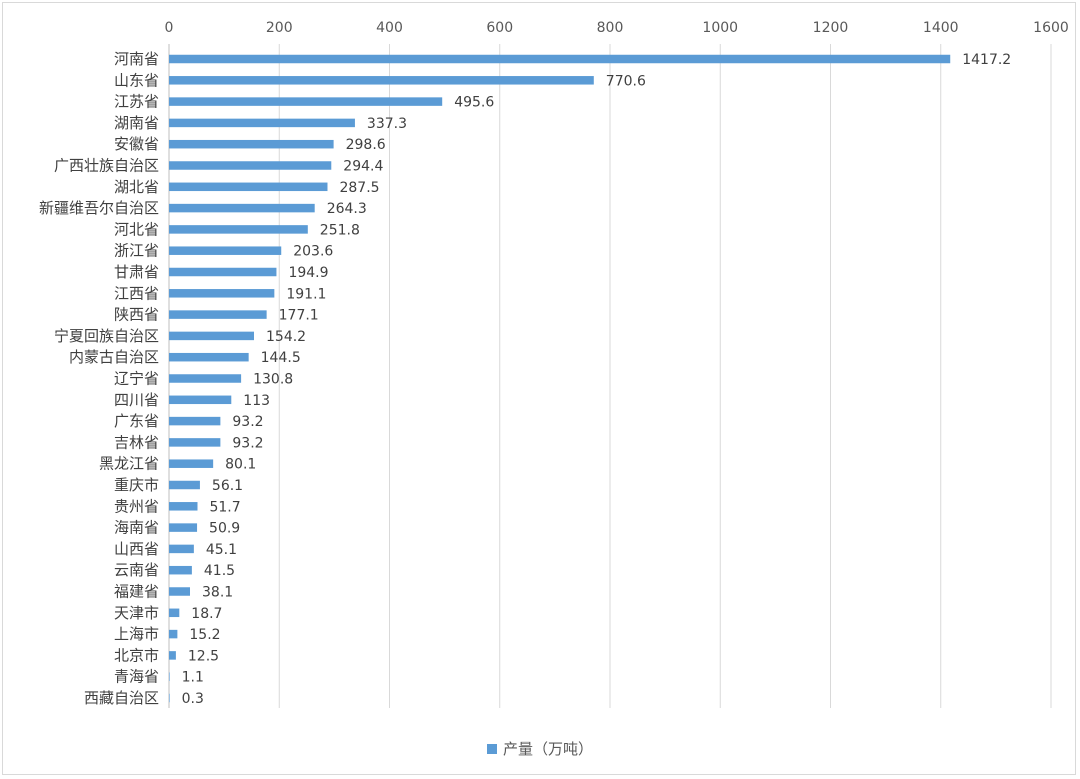 This screenshot has width=1080, height=779. What do you see at coordinates (831, 28) in the screenshot?
I see `x-tick-label: 1200` at bounding box center [831, 28].